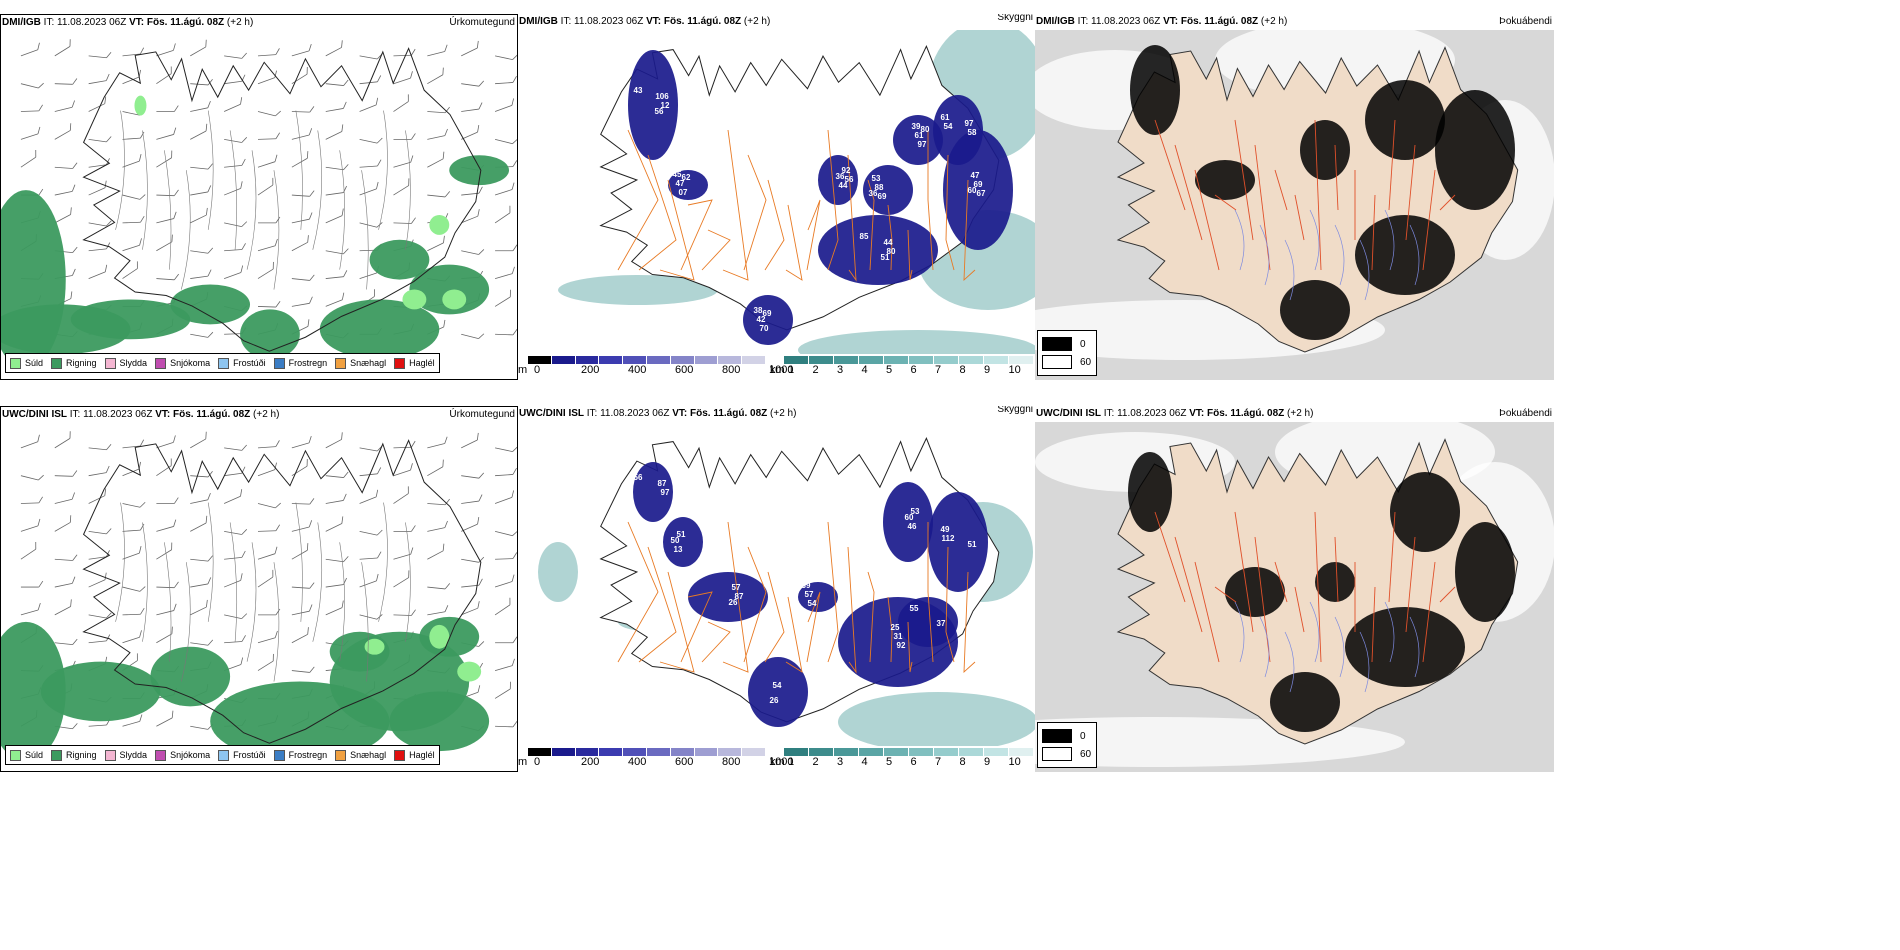 The height and width of the screenshot is (950, 1900). What do you see at coordinates (925, 129) in the screenshot?
I see `visibility-value-label: 80` at bounding box center [925, 129].